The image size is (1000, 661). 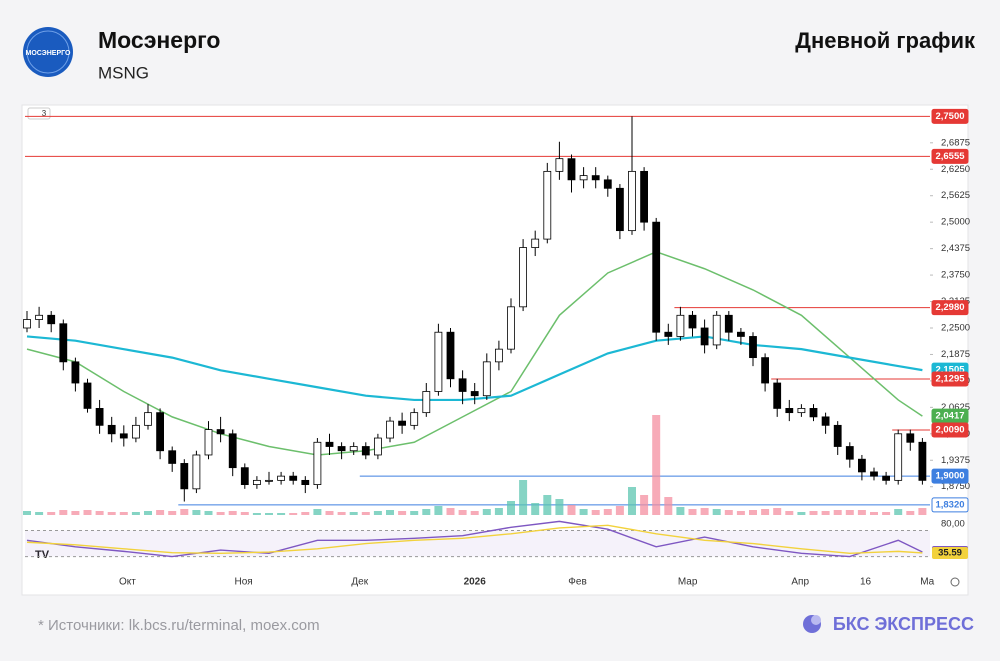 I want to click on x-tick-label: Окт, so click(x=127, y=582).